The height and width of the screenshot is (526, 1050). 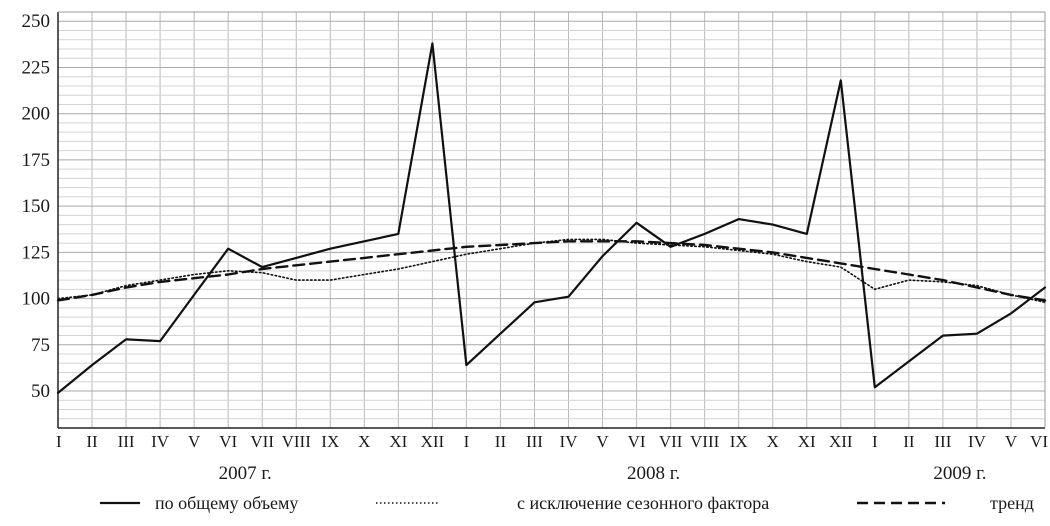 I want to click on year-label: 2007 г., so click(x=245, y=473).